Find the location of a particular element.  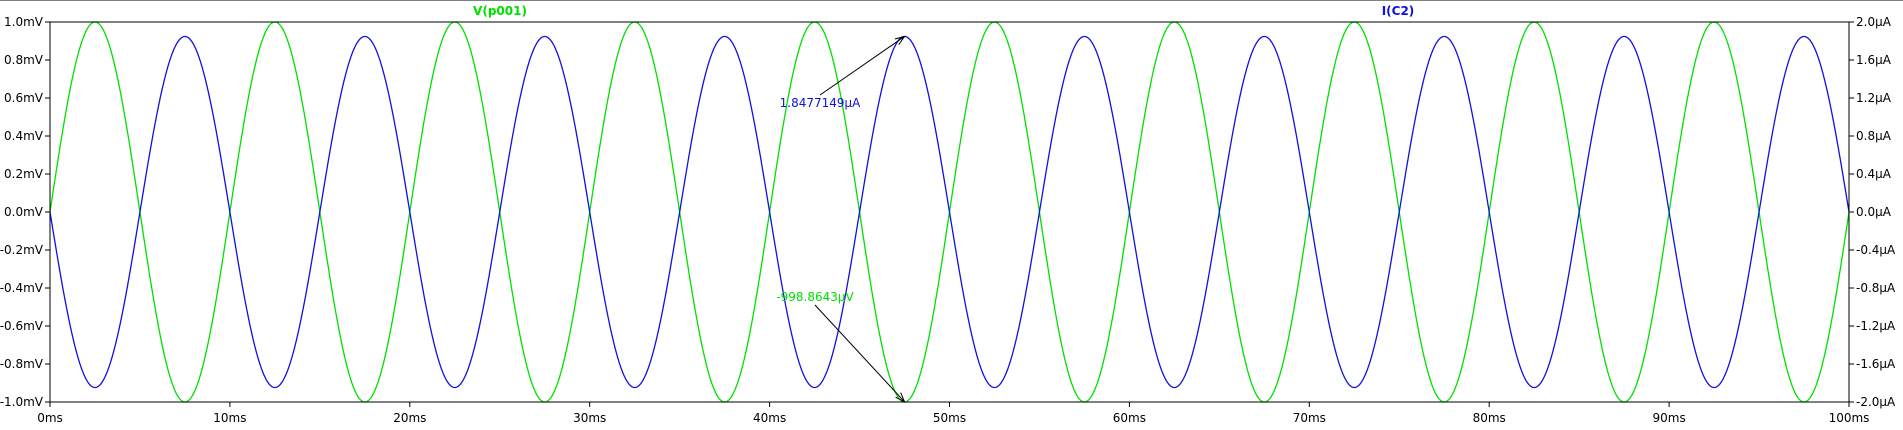

right-tick-label: 0.4µA is located at coordinates (1874, 174).